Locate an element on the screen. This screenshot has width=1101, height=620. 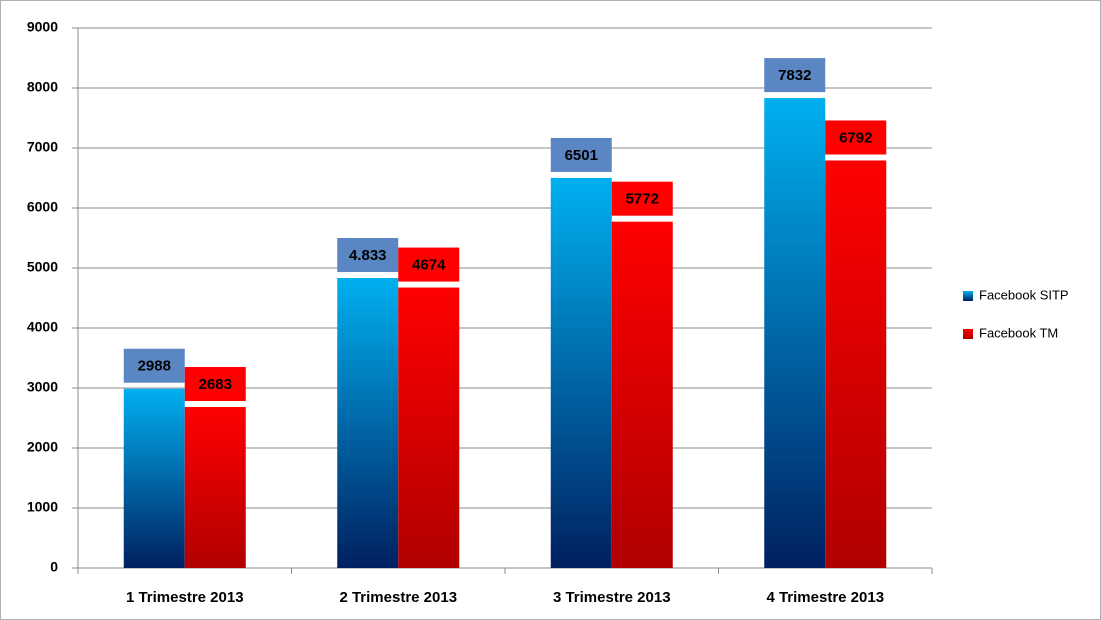
y-tick-label: 9000 is located at coordinates (42, 27).